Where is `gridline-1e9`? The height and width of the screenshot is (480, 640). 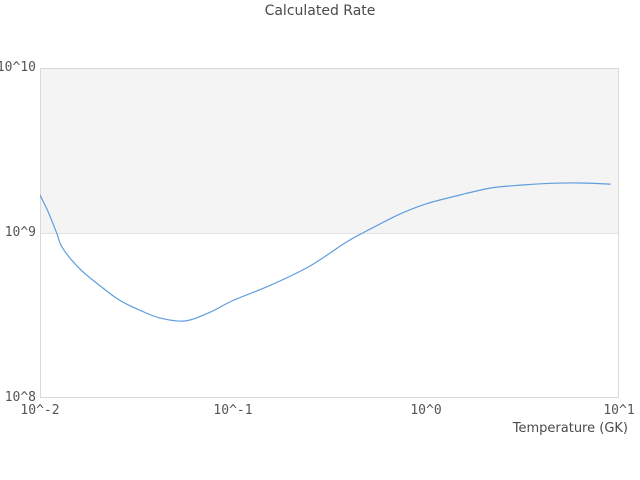
gridline-1e9 is located at coordinates (329, 233).